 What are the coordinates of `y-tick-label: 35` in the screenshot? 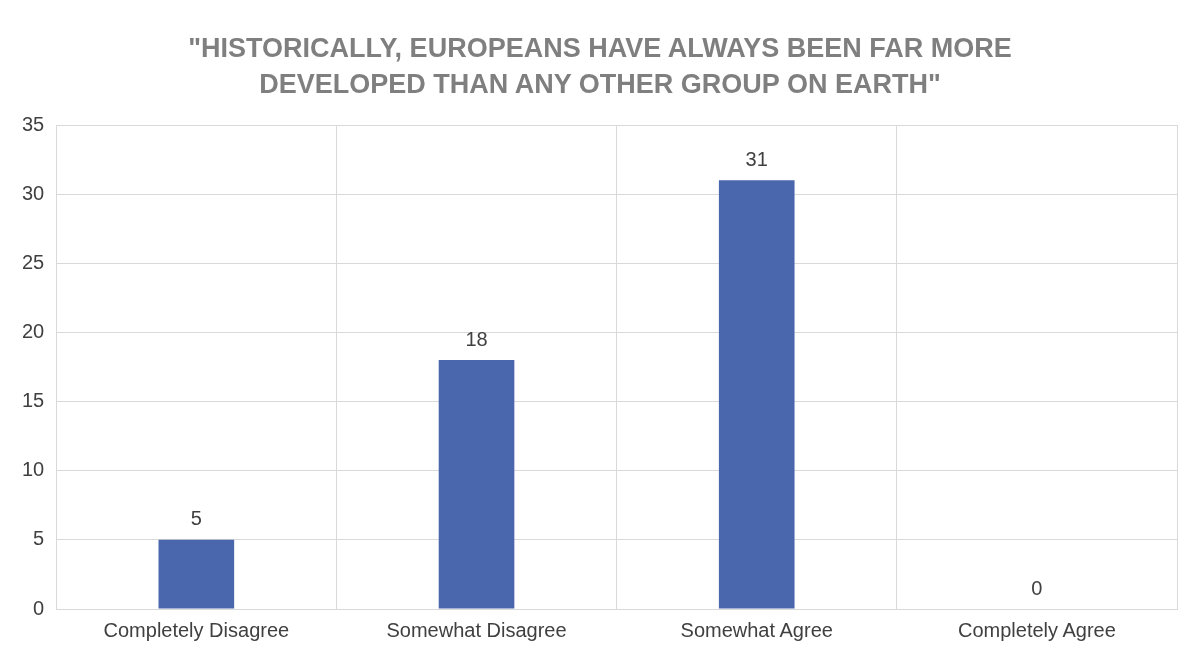 It's located at (33, 123).